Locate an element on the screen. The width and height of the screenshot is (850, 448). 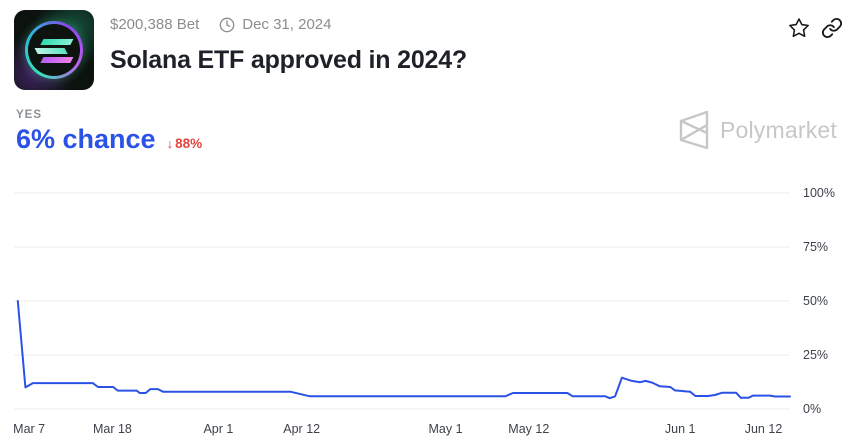
outcome-block: YES 6% chance ↓ 88% is located at coordinates (109, 132).